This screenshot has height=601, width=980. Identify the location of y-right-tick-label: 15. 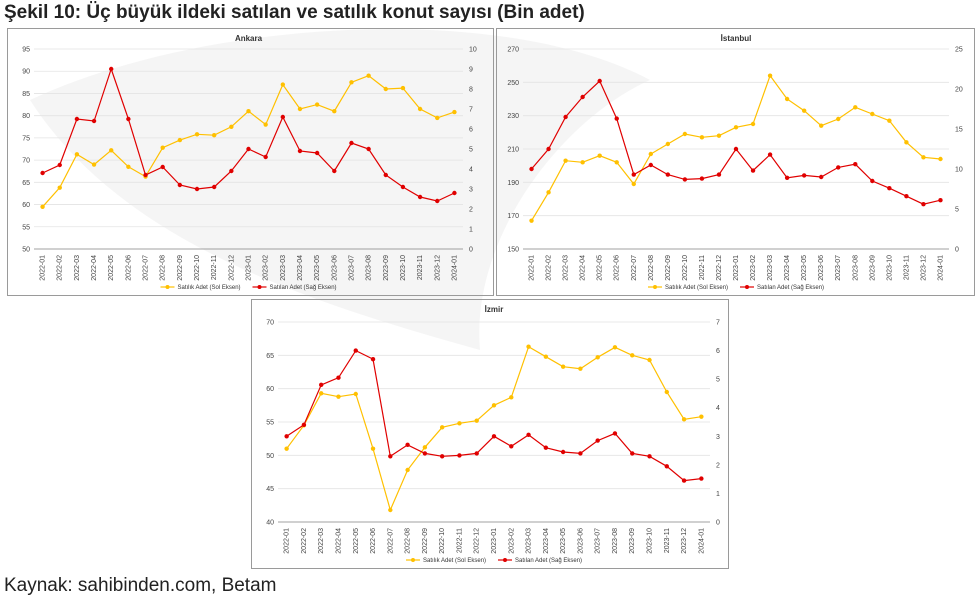
(959, 130).